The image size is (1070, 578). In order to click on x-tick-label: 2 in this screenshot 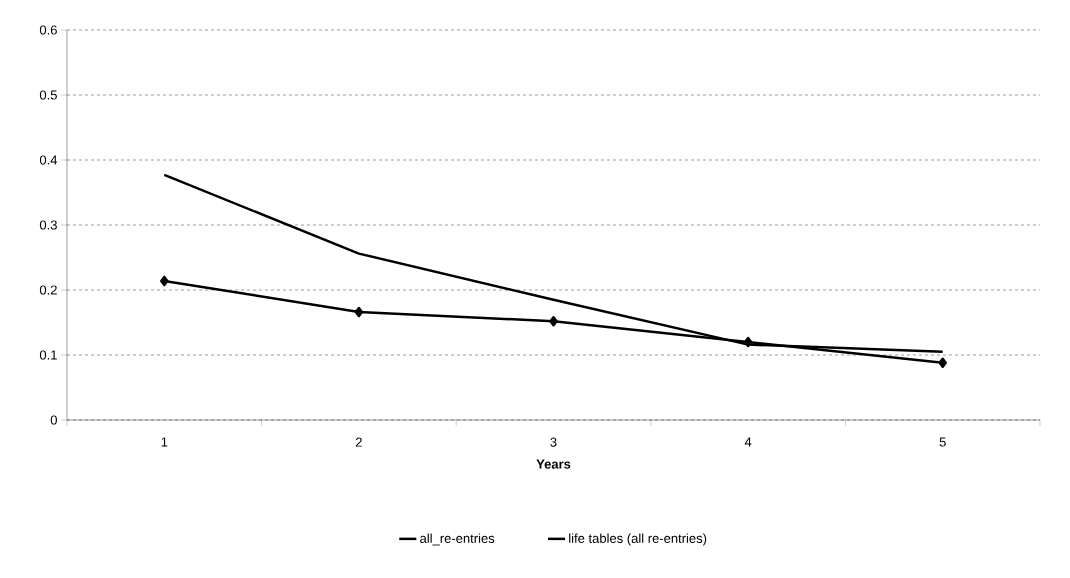, I will do `click(358, 442)`.